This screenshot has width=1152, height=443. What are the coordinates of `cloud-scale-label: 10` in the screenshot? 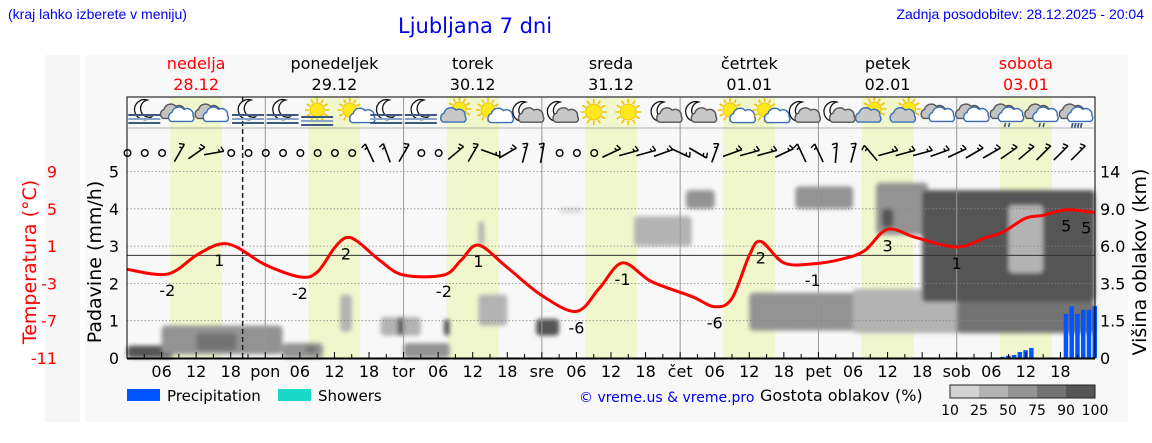 It's located at (950, 411).